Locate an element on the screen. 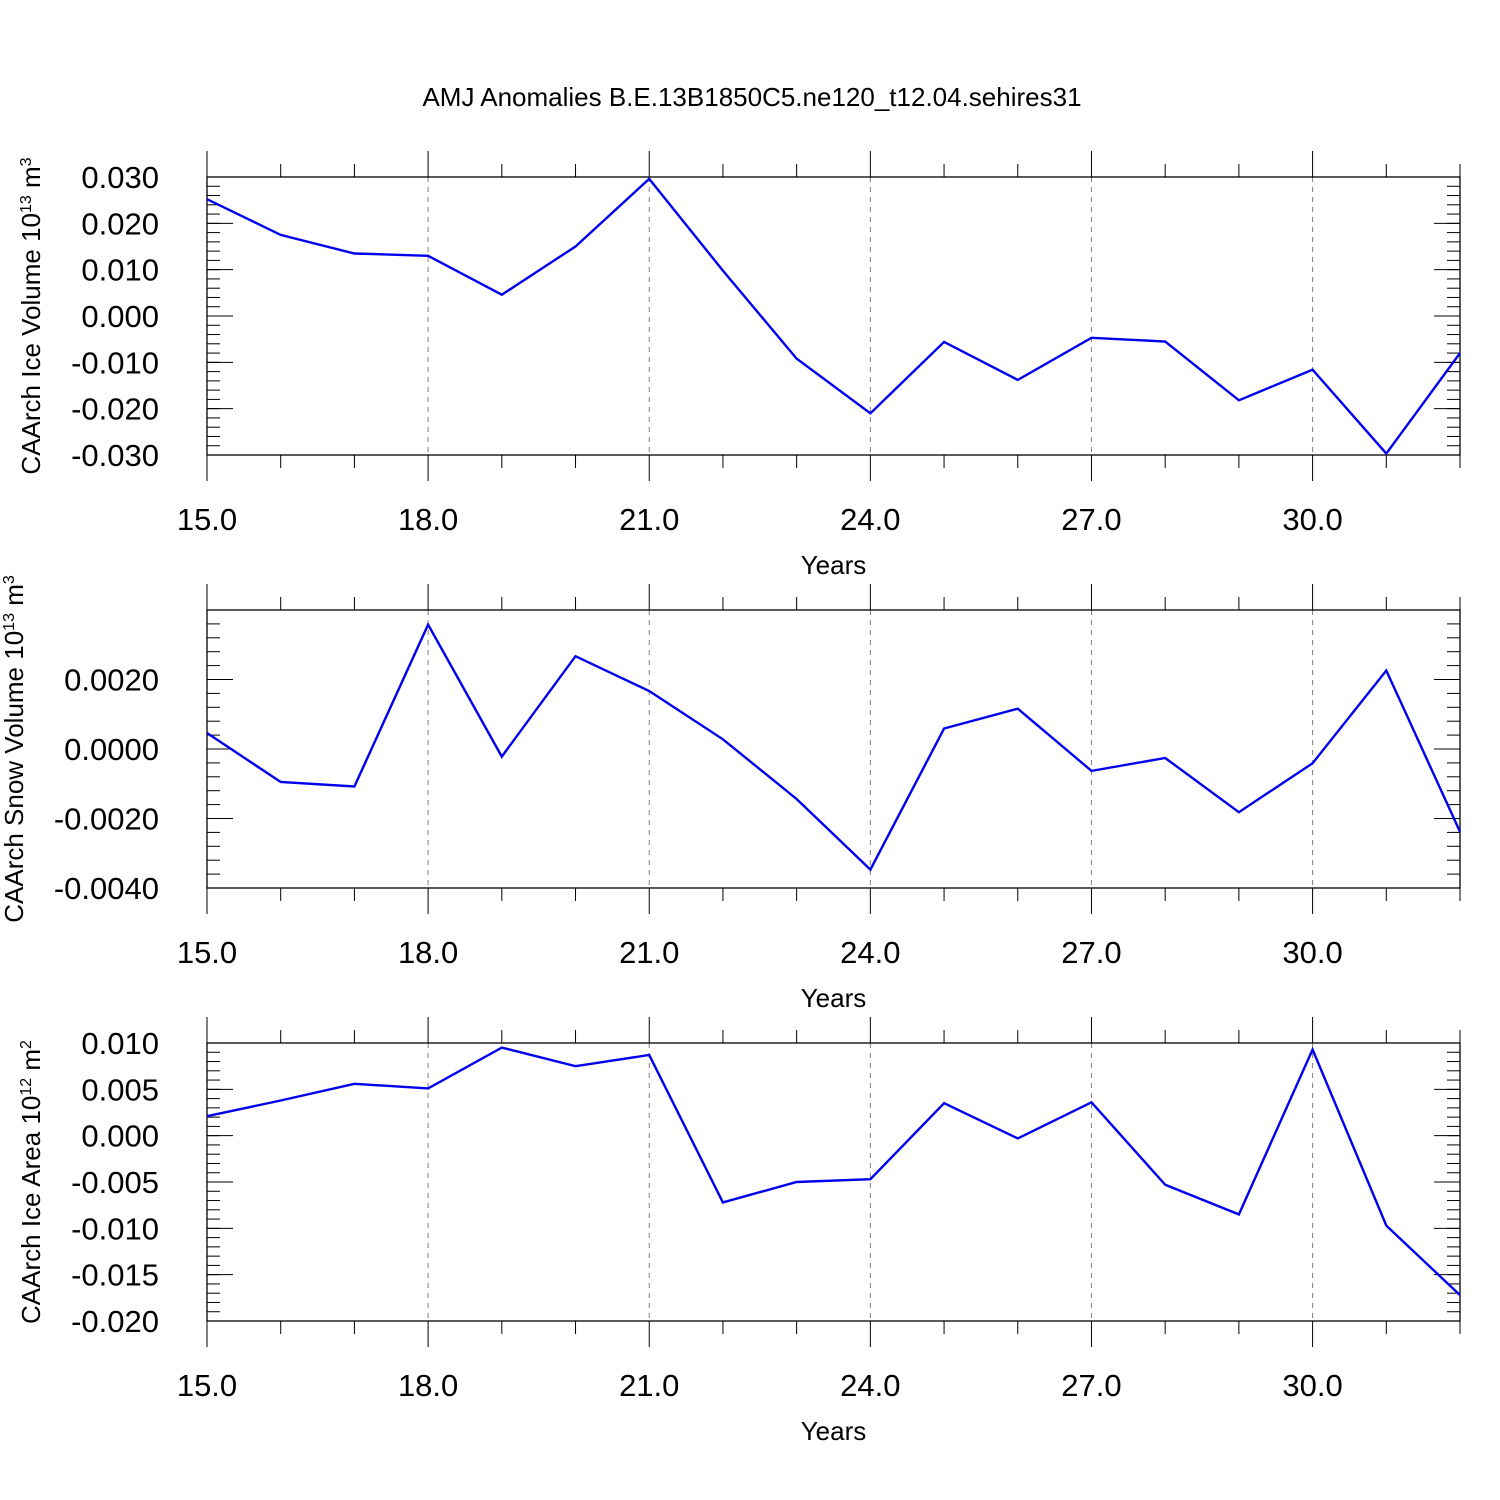 Image resolution: width=1500 pixels, height=1500 pixels. y-axis-label: CAArch Ice Area 1012 m2 is located at coordinates (31, 1182).